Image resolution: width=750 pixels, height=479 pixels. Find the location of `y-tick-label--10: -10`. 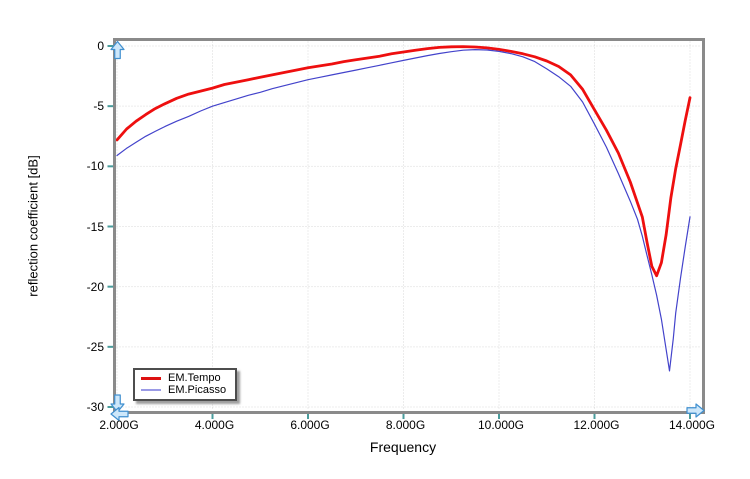

y-tick-label--10: -10 is located at coordinates (95, 166).